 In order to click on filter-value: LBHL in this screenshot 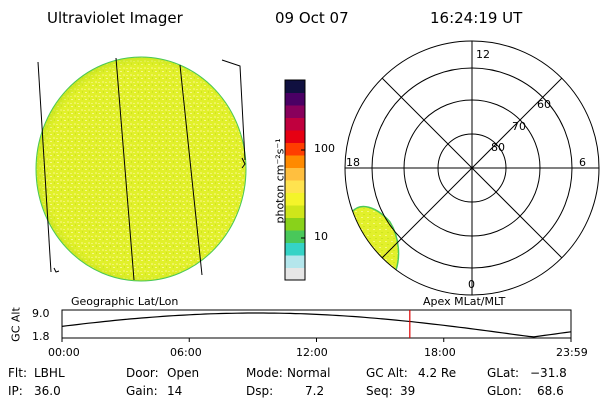, I will do `click(49, 373)`.